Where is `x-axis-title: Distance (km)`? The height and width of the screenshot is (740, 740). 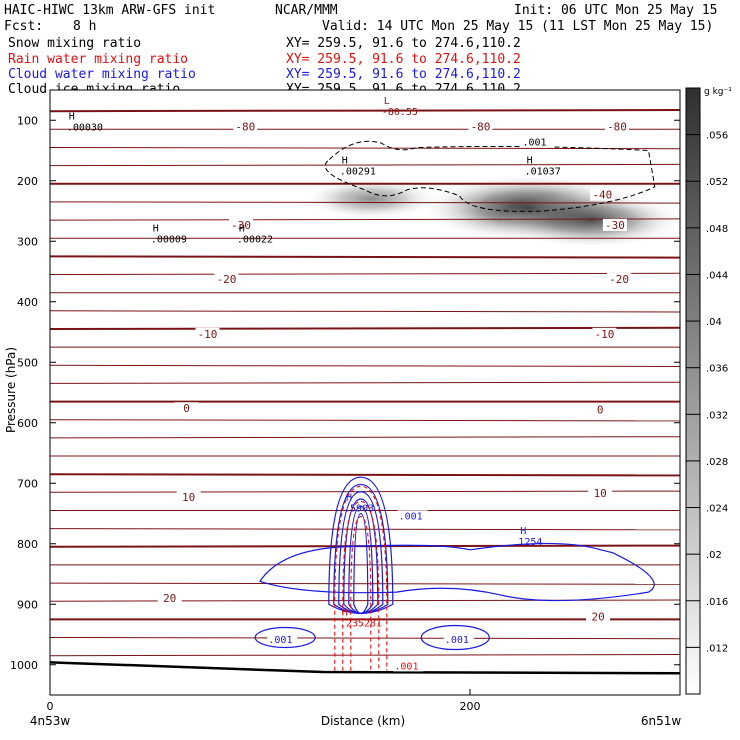 x-axis-title: Distance (km) is located at coordinates (363, 721).